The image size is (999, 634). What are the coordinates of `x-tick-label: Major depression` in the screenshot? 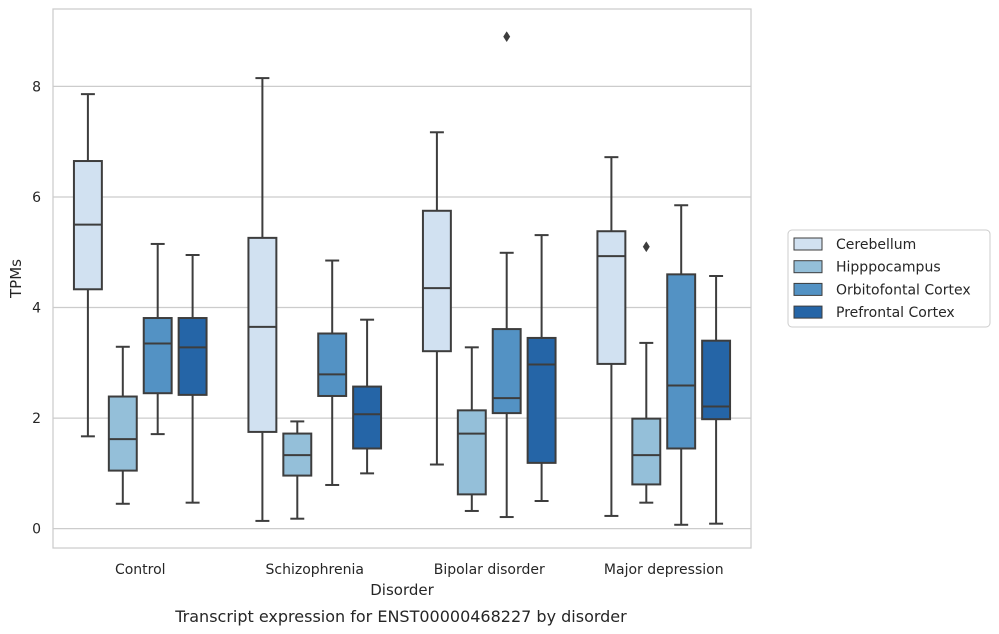 It's located at (664, 570).